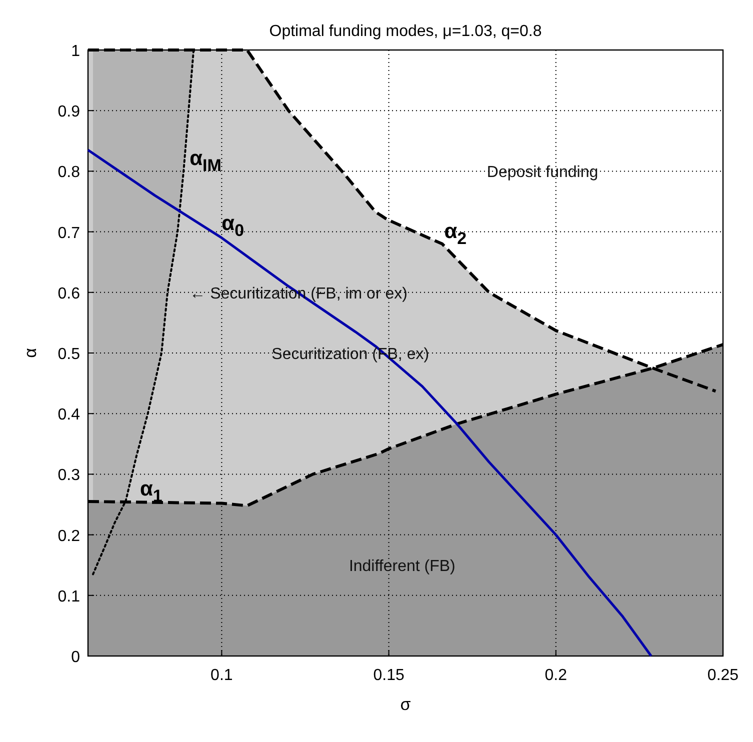 This screenshot has height=742, width=753. What do you see at coordinates (556, 675) in the screenshot?
I see `x-tick-label: 0.2` at bounding box center [556, 675].